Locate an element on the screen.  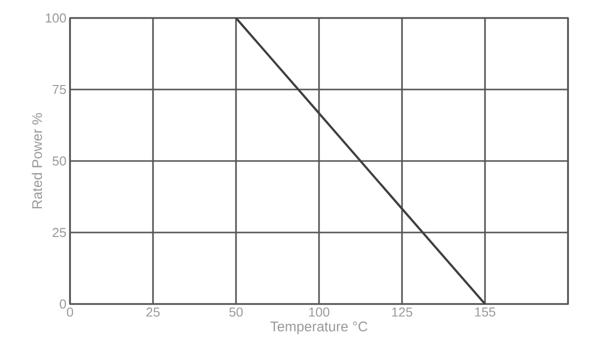
x-tick-label: 50 is located at coordinates (236, 312).